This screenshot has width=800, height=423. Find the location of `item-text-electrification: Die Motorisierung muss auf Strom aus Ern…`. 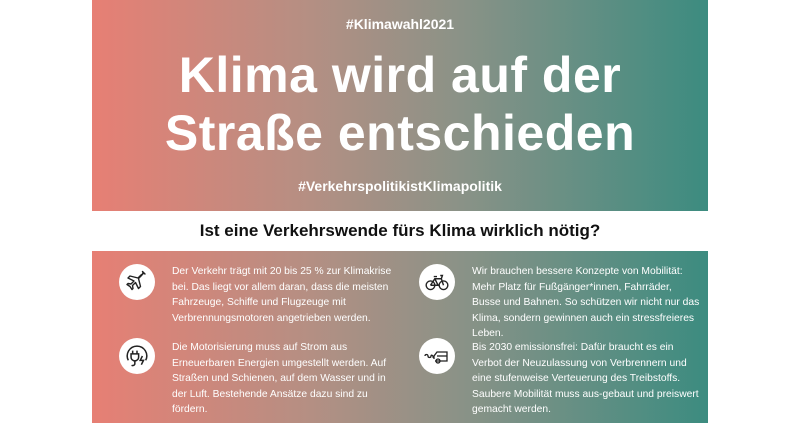

item-text-electrification: Die Motorisierung muss auf Strom aus Ern… is located at coordinates (279, 379).